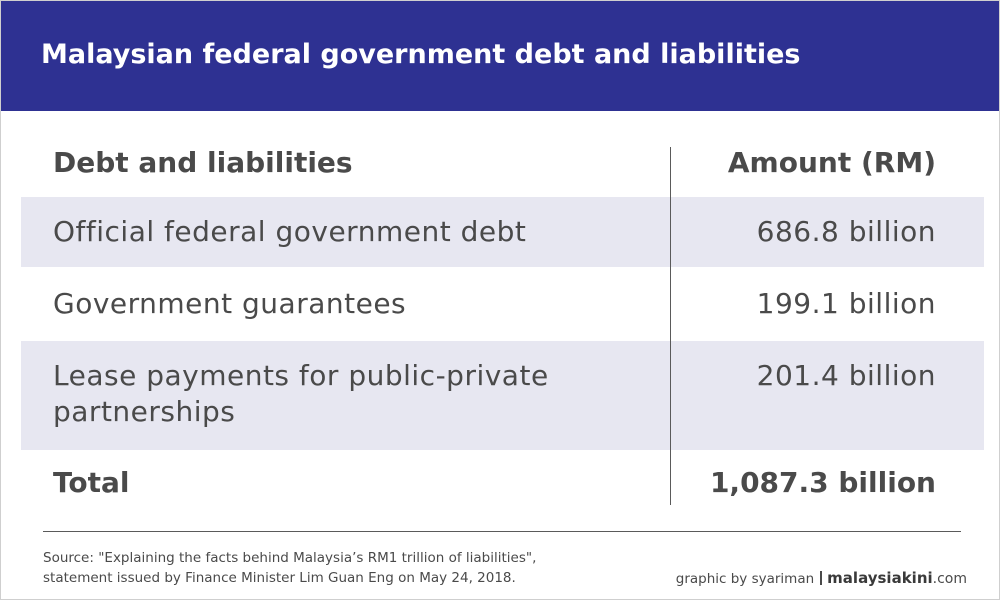 This screenshot has width=1000, height=600. Describe the element at coordinates (502, 531) in the screenshot. I see `footer-divider` at that location.